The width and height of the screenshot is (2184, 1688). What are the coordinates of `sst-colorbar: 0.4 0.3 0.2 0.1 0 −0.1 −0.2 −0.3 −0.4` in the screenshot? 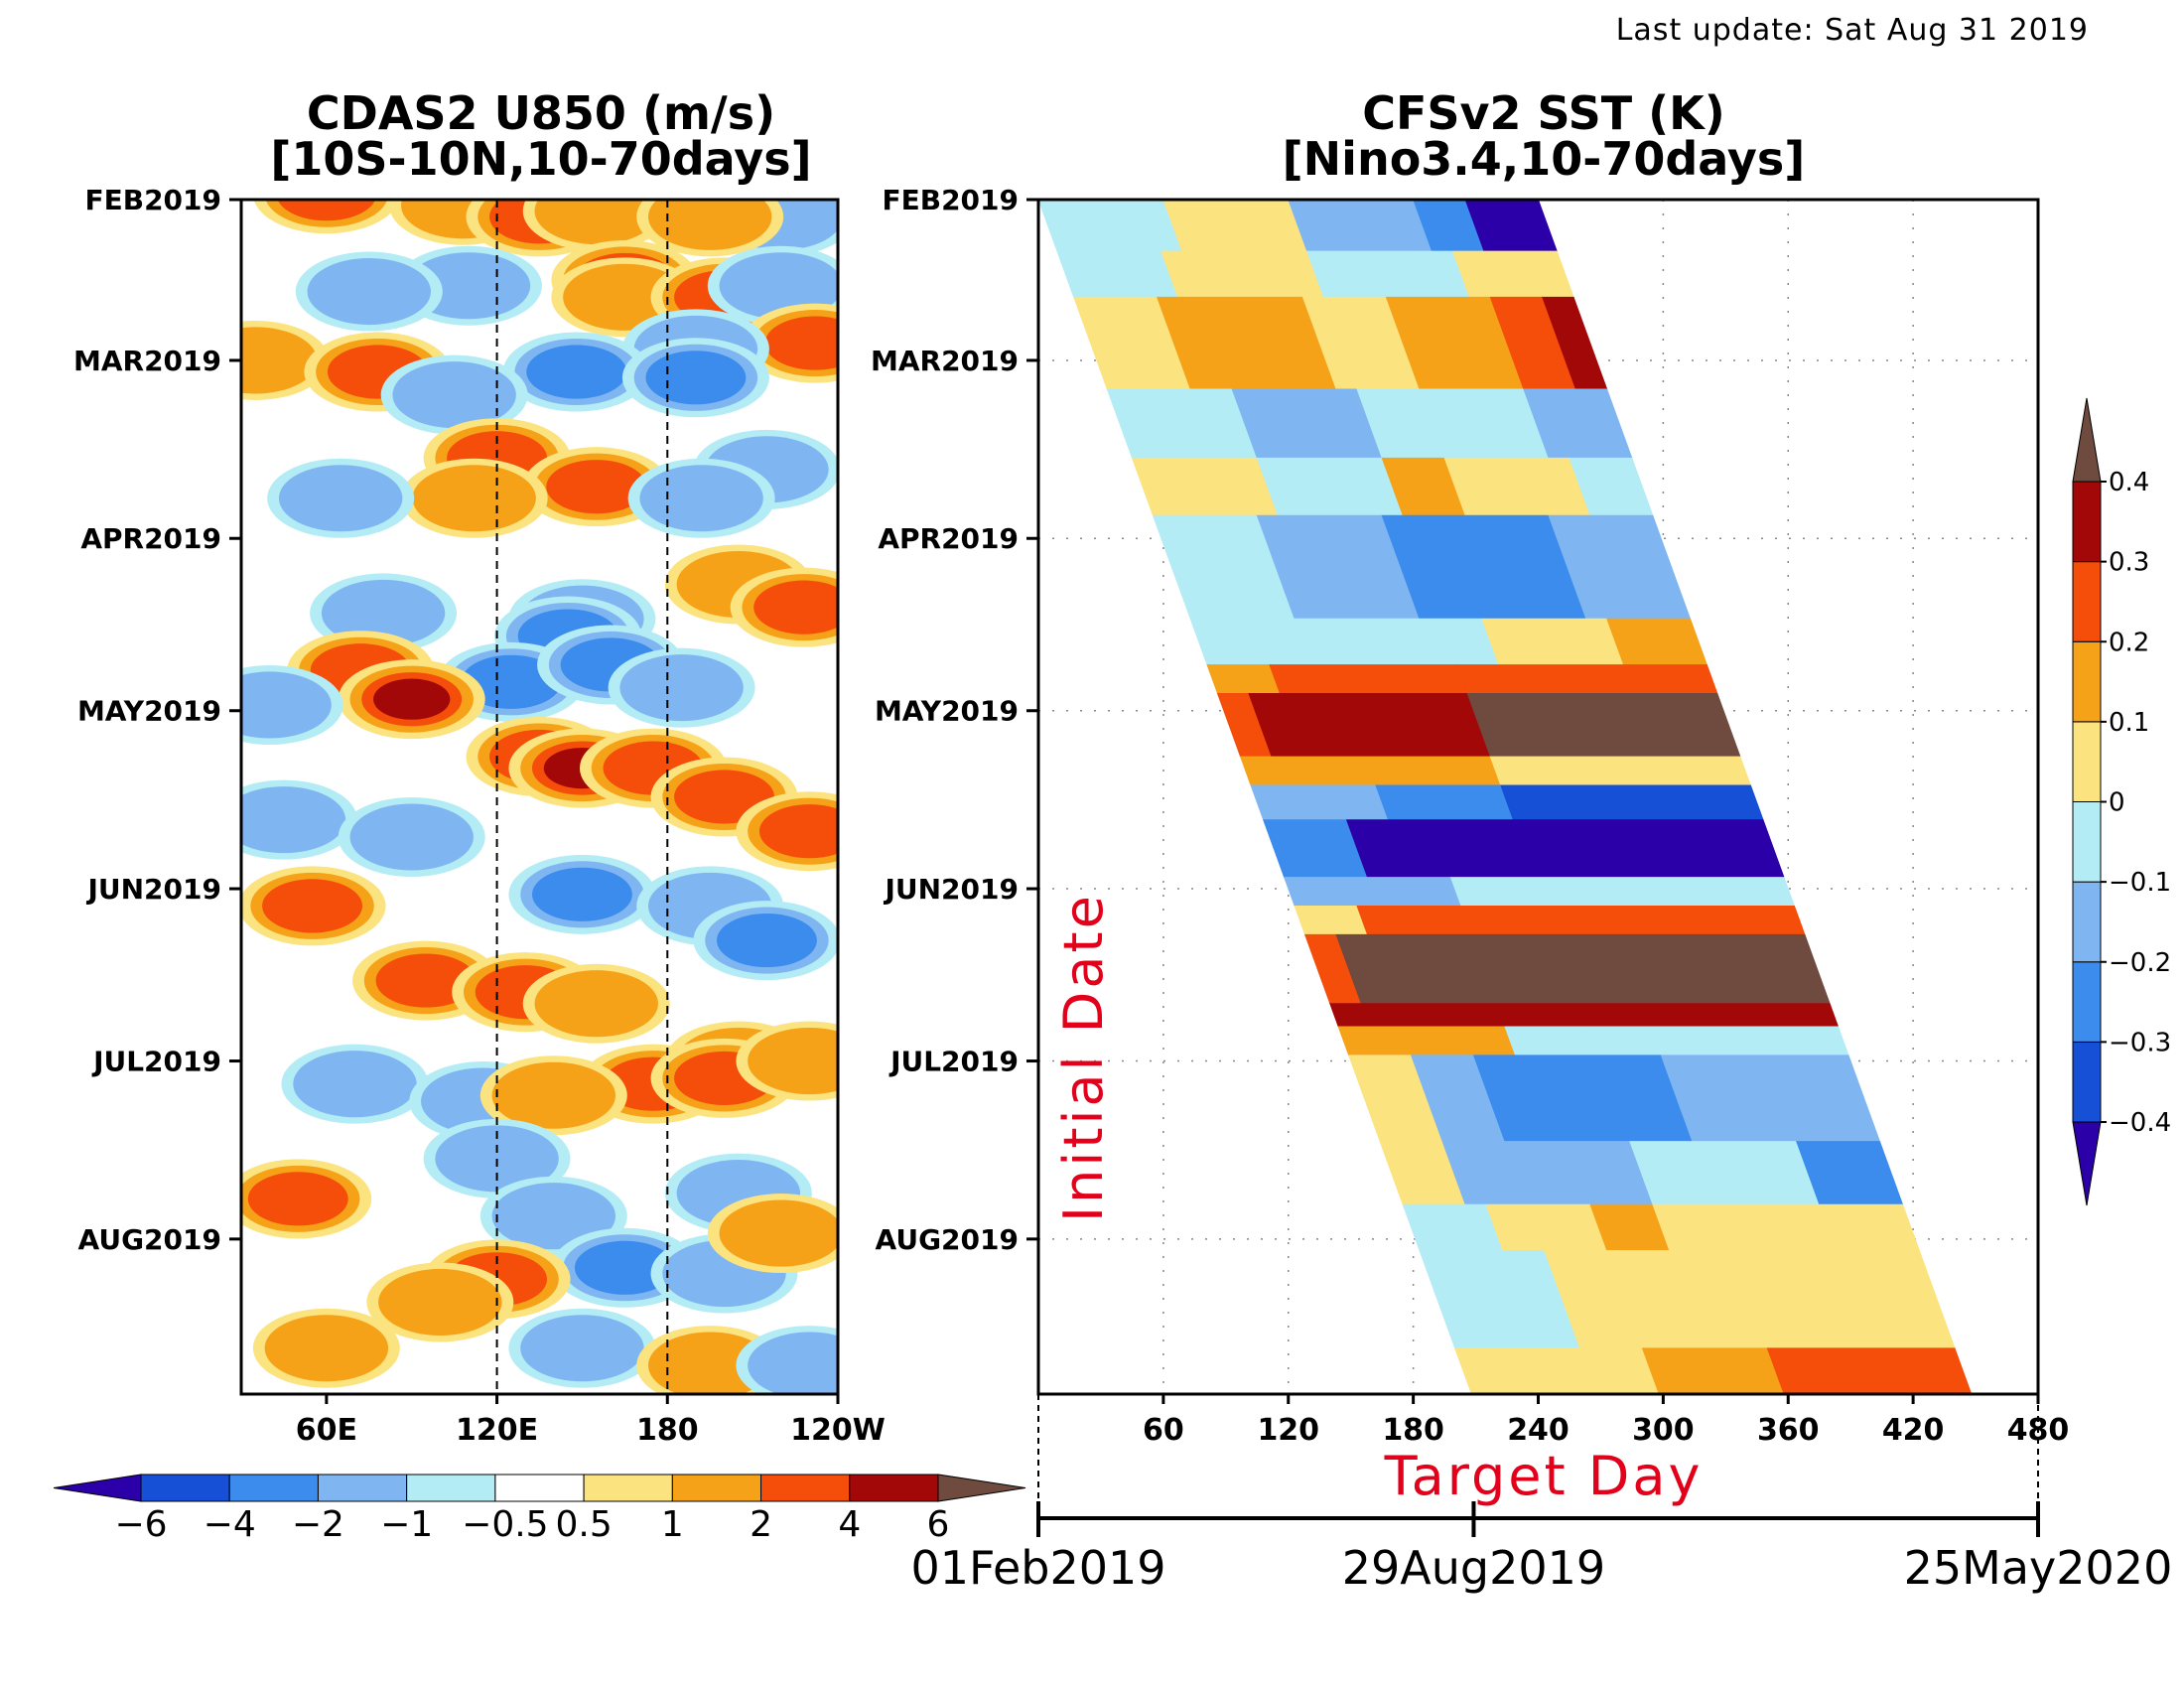 It's located at (2121, 801).